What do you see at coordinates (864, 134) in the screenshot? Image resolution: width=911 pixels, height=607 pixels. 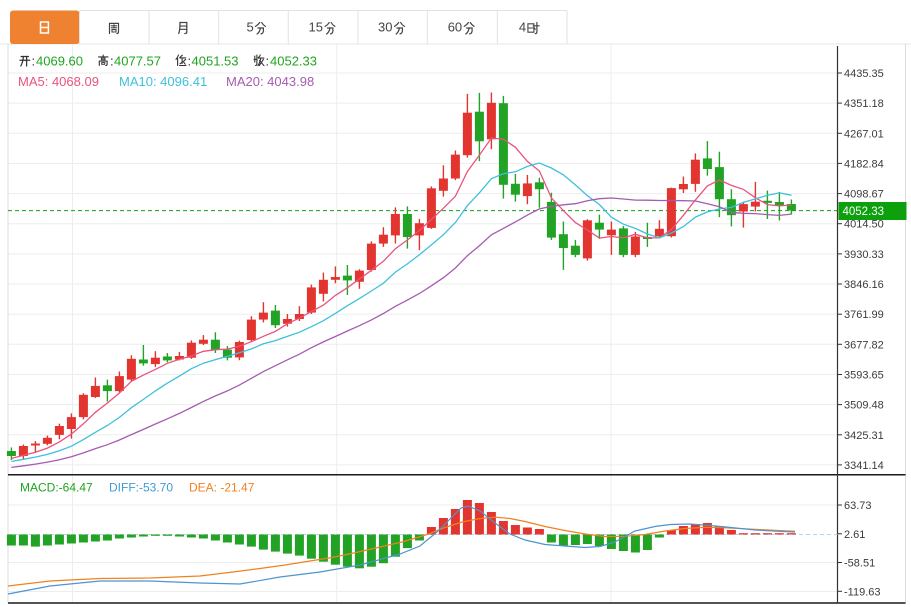 I see `svg-text: 4267.01` at bounding box center [864, 134].